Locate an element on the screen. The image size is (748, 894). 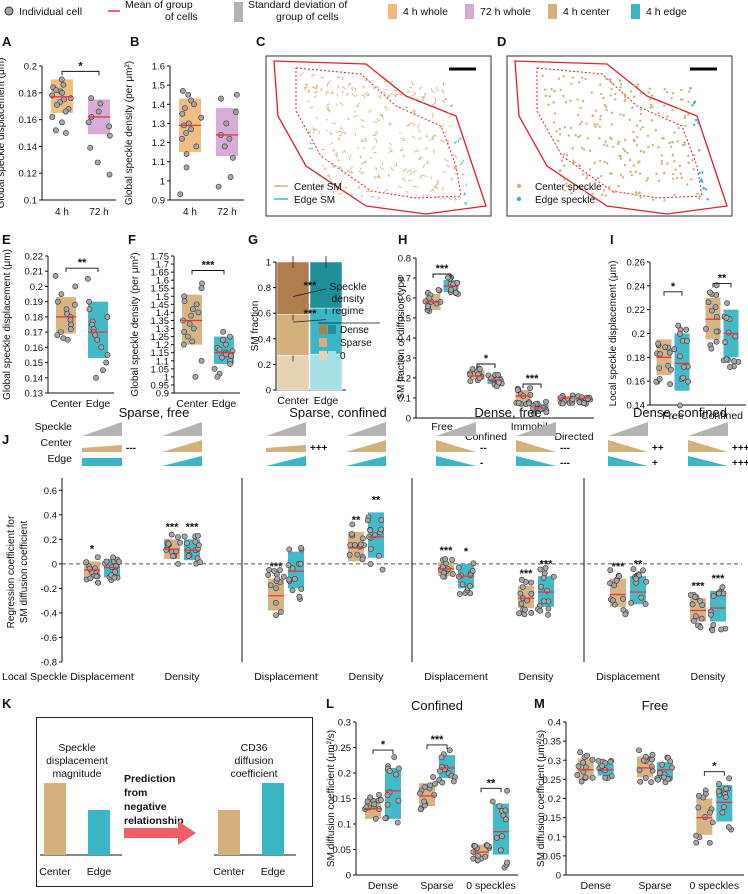
x-tick-label: Confined is located at coordinates (722, 416).